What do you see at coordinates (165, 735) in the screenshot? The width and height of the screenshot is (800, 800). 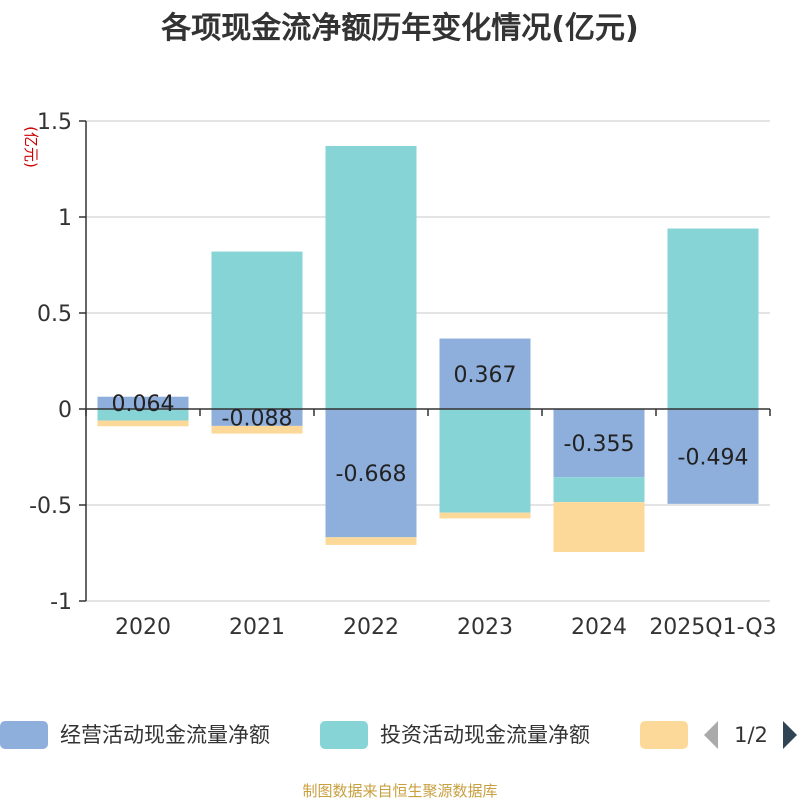 I see `legend-label-1: 经营活动现金流量净额` at bounding box center [165, 735].